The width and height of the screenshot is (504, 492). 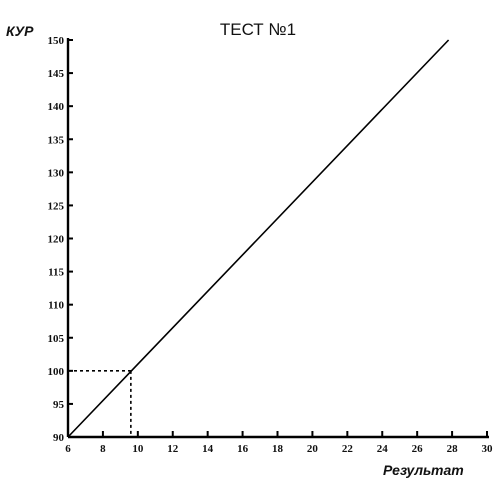 What do you see at coordinates (453, 449) in the screenshot?
I see `x-tick-label: 28` at bounding box center [453, 449].